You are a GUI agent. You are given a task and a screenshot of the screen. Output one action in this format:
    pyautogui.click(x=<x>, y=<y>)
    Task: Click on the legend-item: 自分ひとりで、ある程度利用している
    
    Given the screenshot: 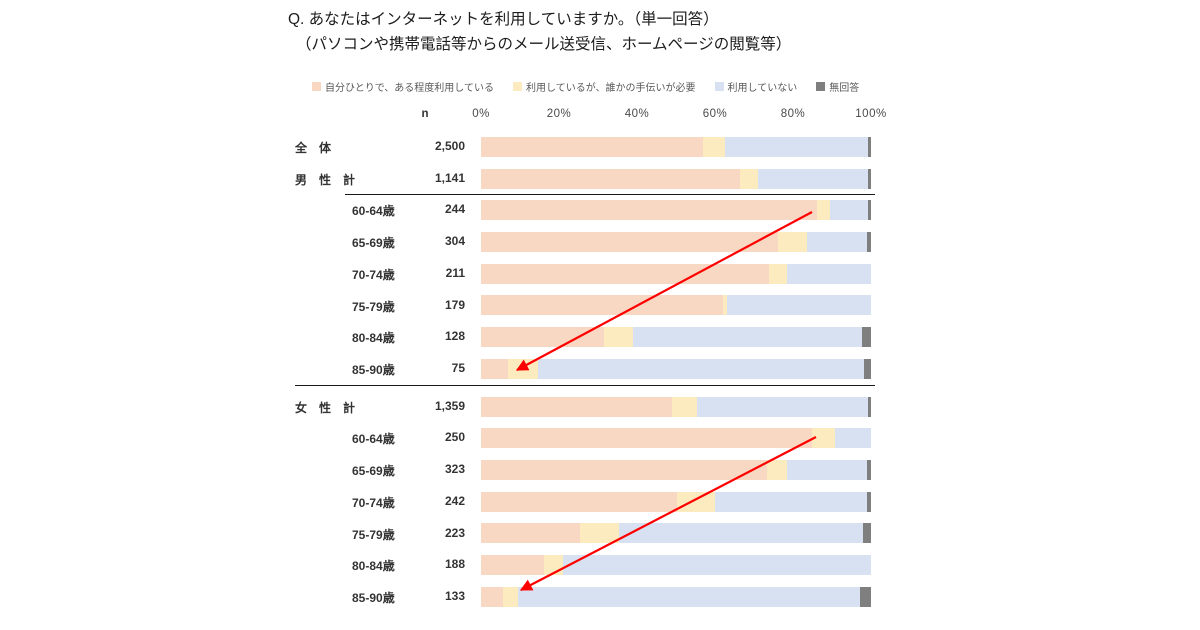 What is the action you would take?
    pyautogui.click(x=403, y=86)
    